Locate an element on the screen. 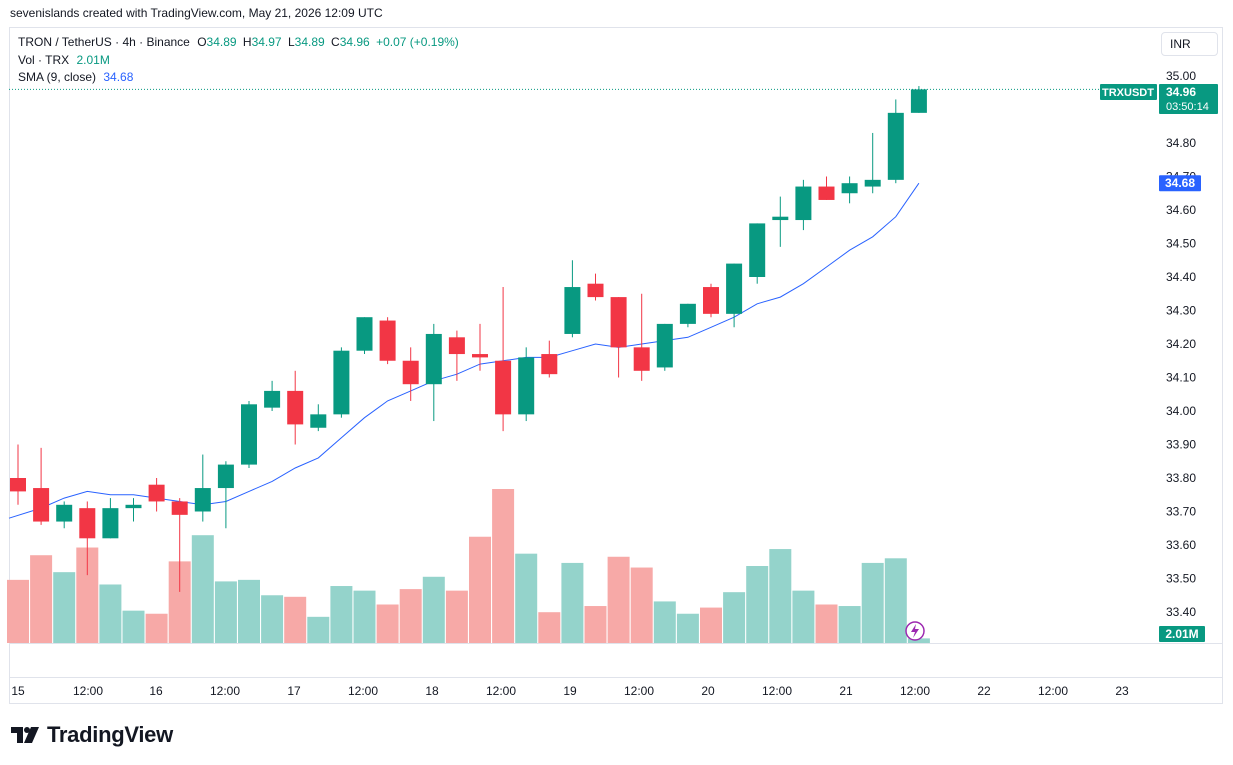 Image resolution: width=1233 pixels, height=765 pixels. sma-legend: SMA (9, close) 34.68 is located at coordinates (75, 77).